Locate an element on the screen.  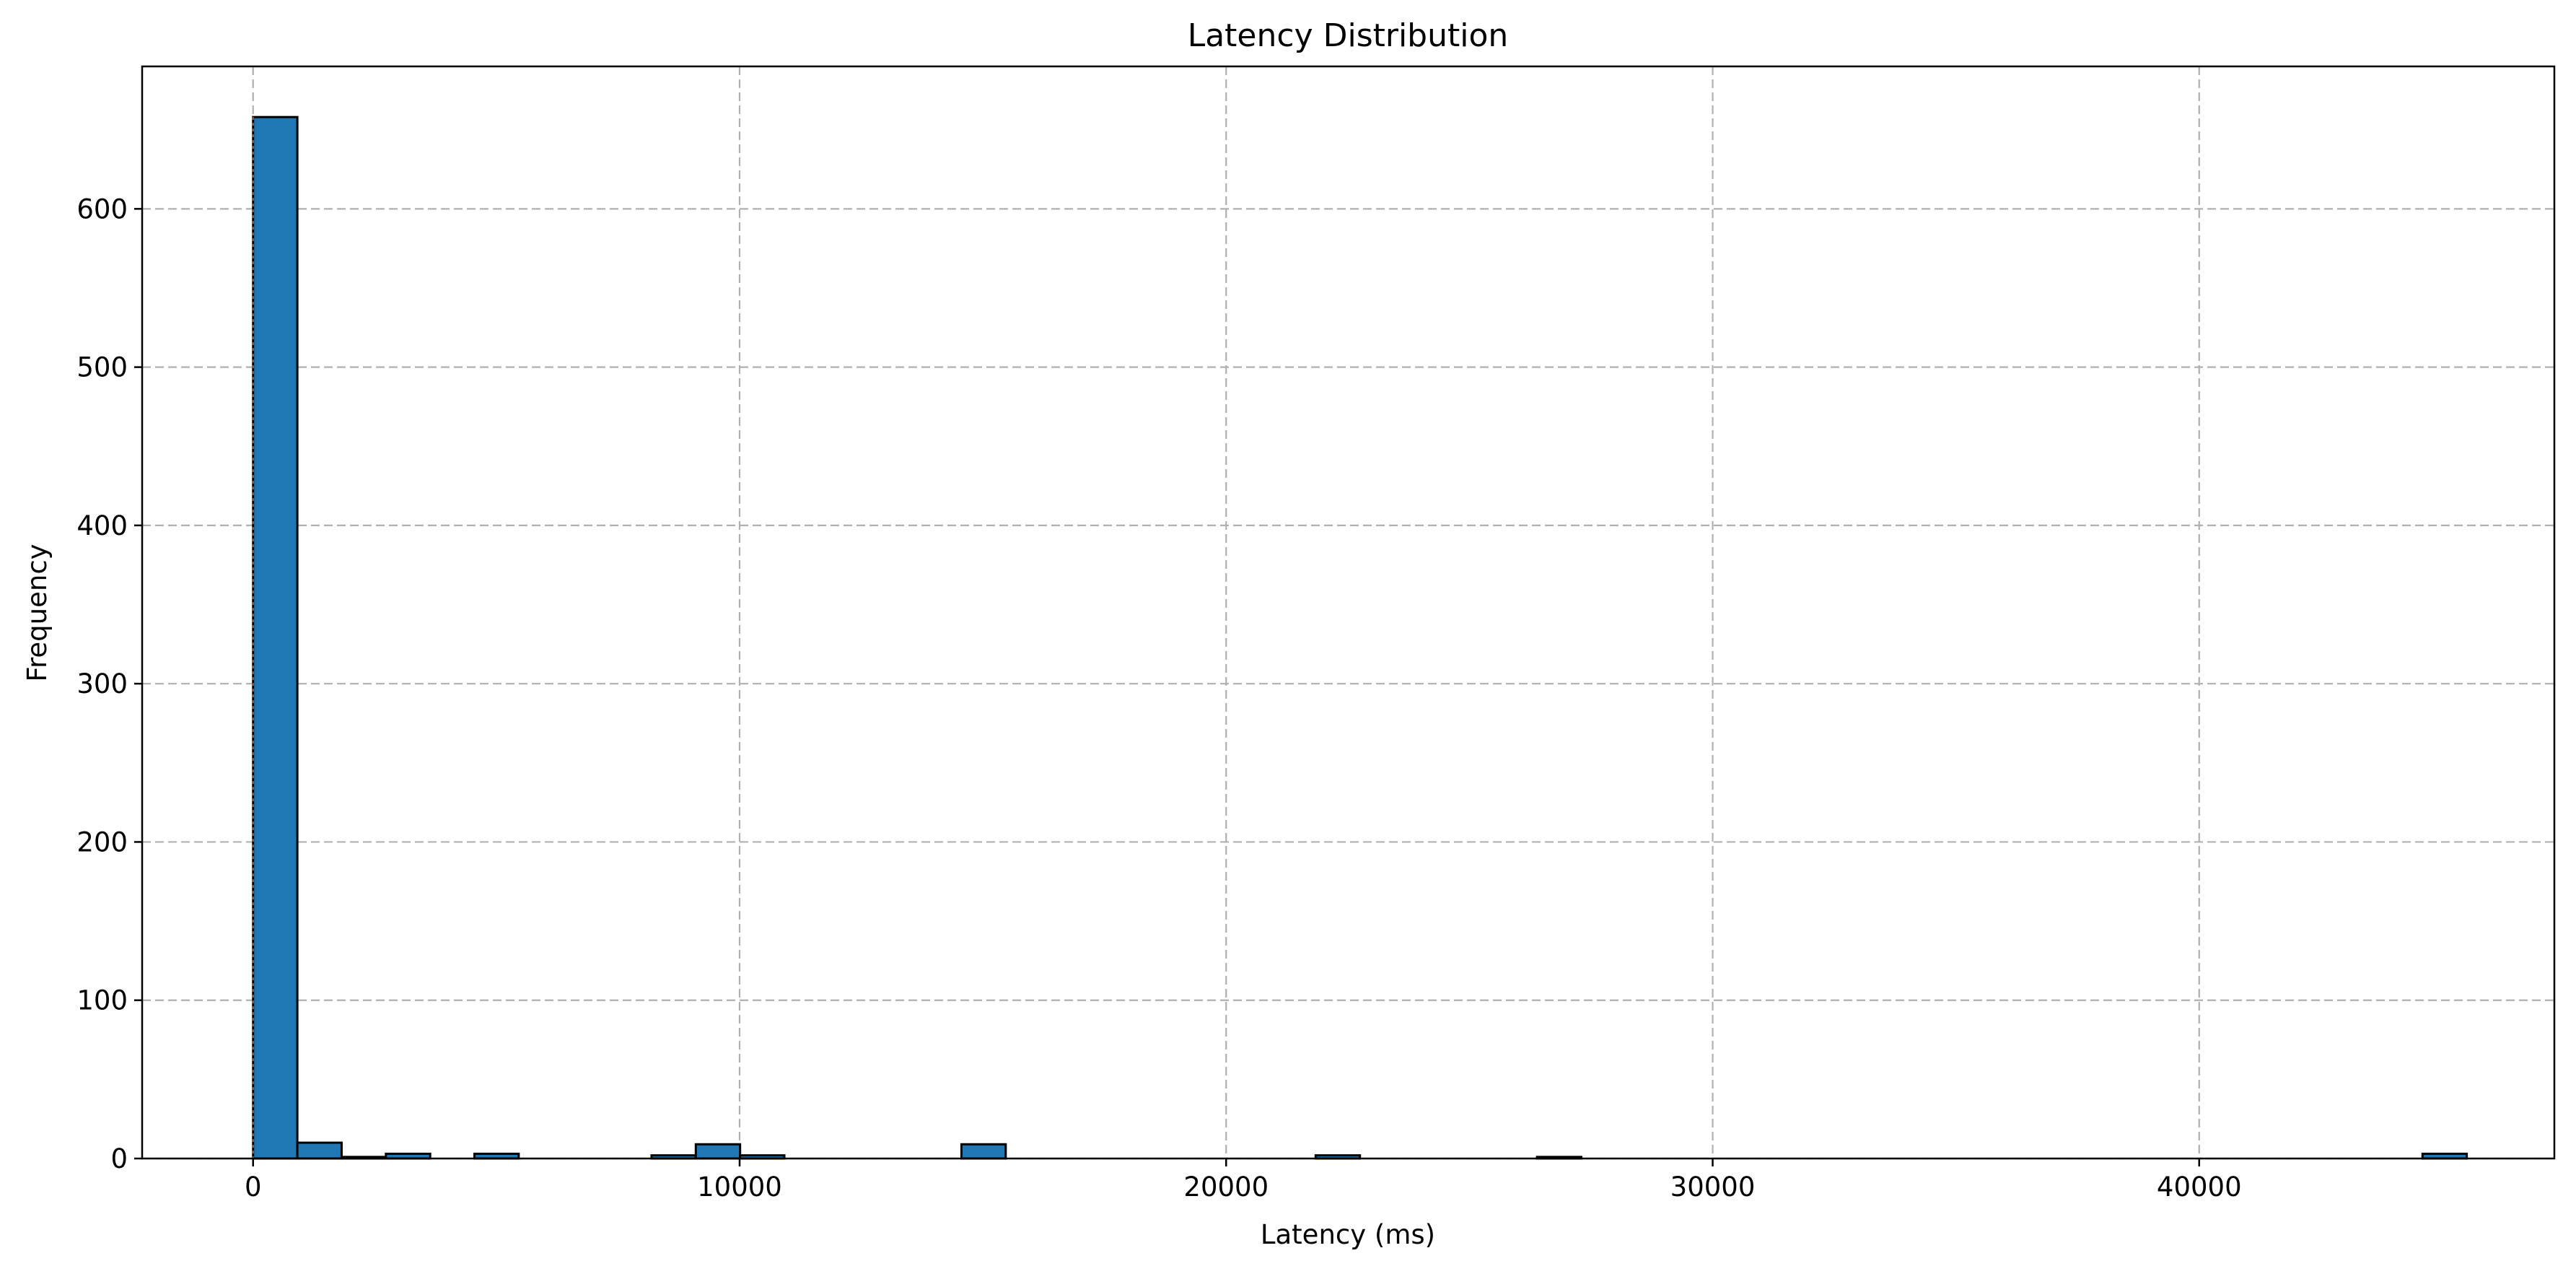
y-tick-label-2: 200 is located at coordinates (102, 842).